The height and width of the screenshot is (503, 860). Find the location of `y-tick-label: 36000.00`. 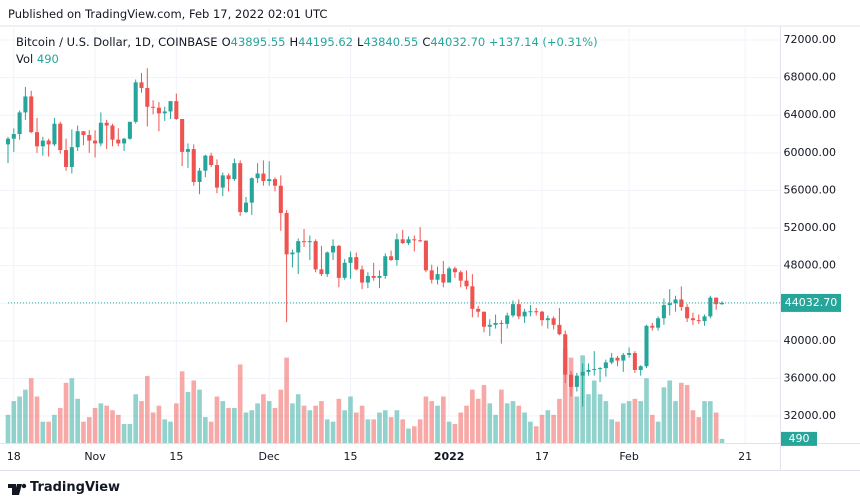

y-tick-label: 36000.00 is located at coordinates (810, 377).